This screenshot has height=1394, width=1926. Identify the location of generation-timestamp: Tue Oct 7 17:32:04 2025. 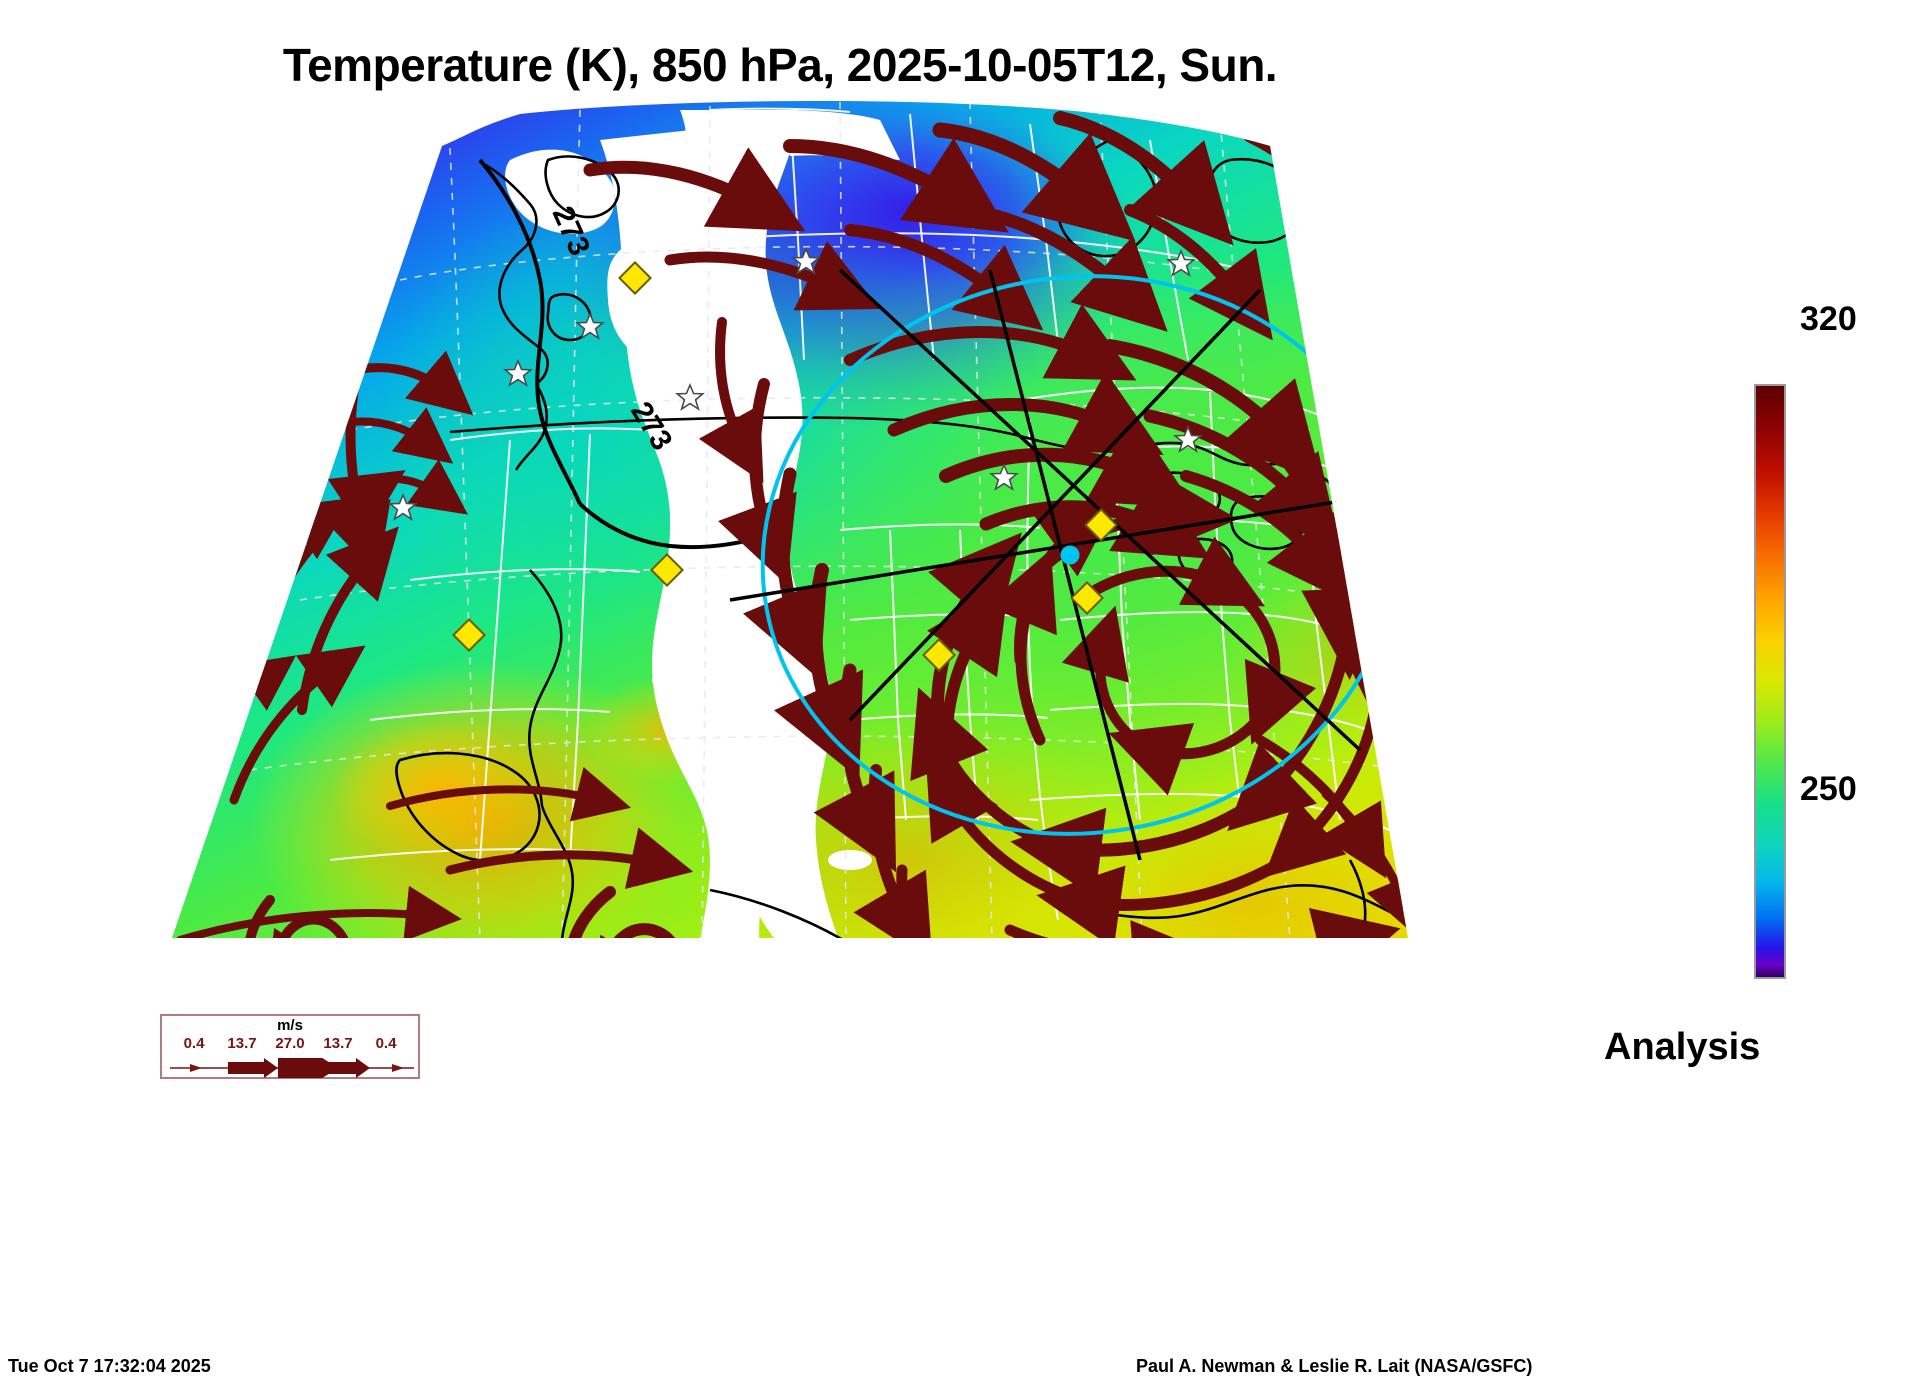
(109, 1366).